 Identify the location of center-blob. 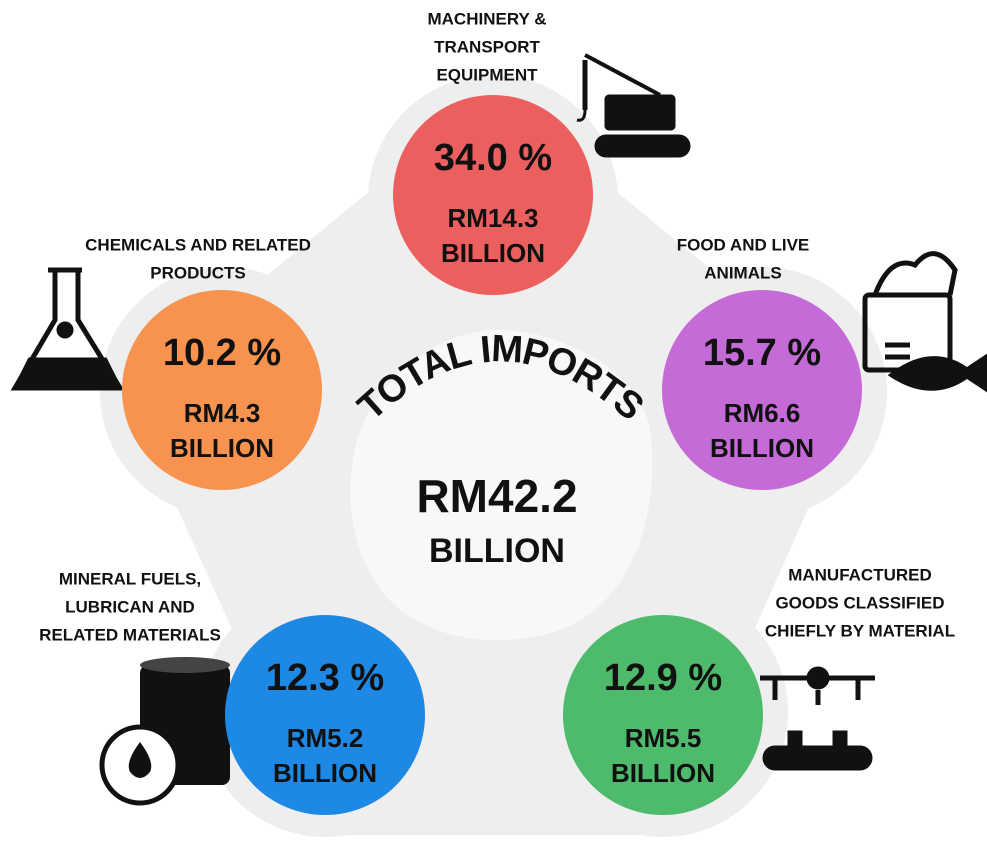
(501, 485).